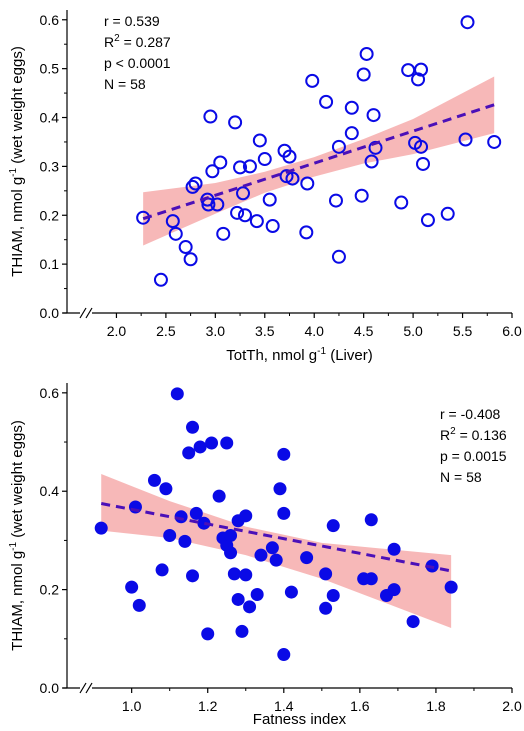 This screenshot has width=524, height=731. Describe the element at coordinates (216, 331) in the screenshot. I see `x-tick-label: 3.0` at that location.